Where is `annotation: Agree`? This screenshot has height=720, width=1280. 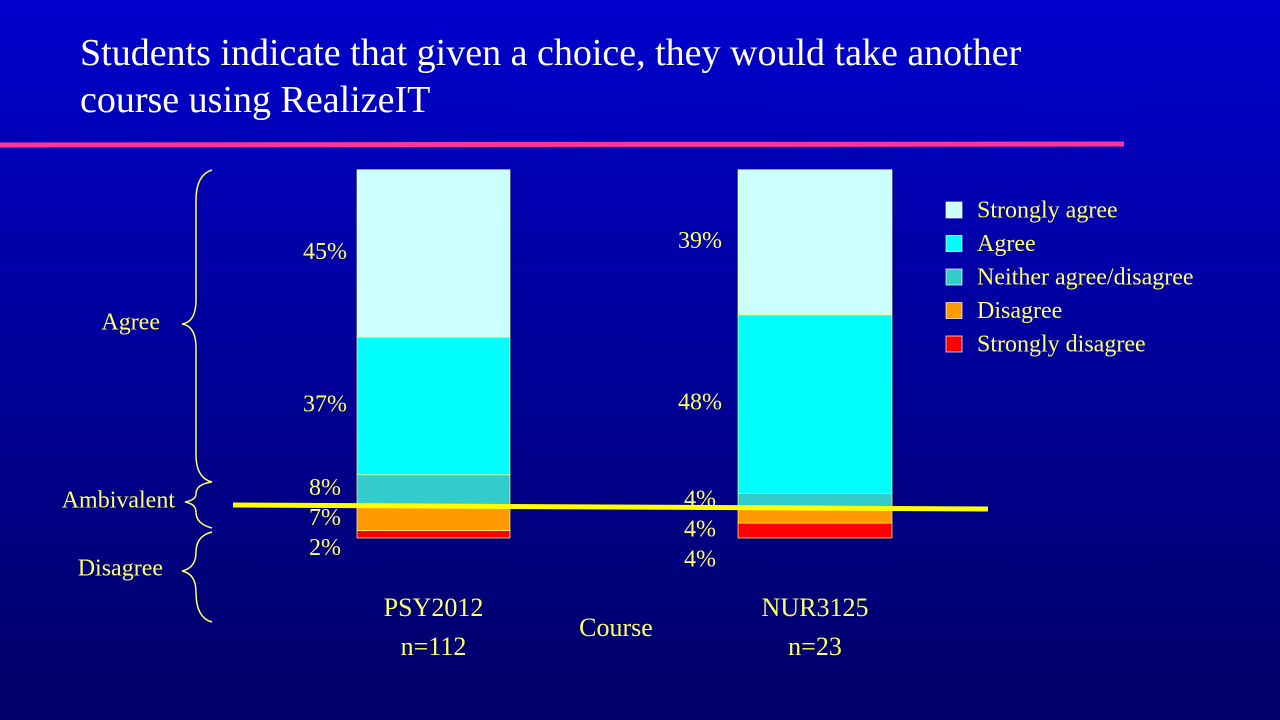 annotation: Agree is located at coordinates (130, 323).